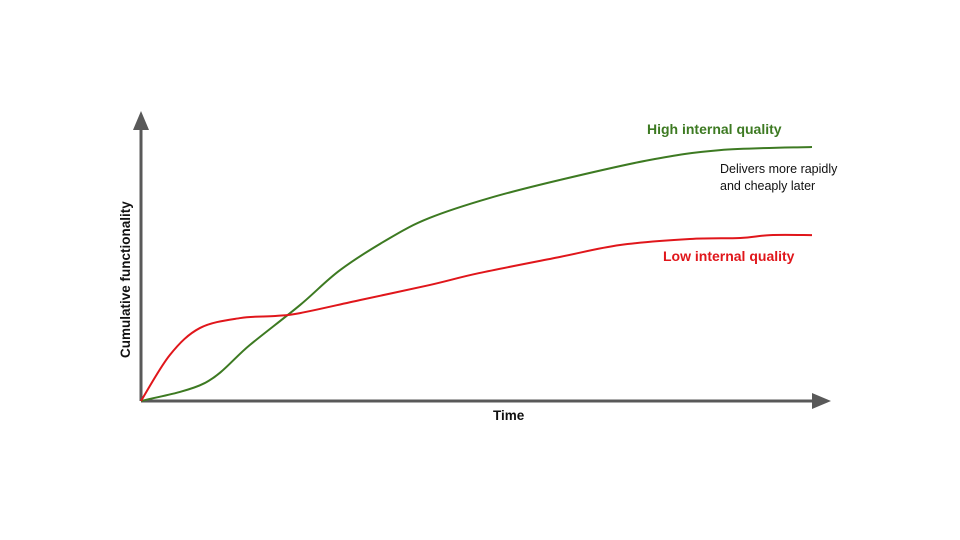  Describe the element at coordinates (141, 120) in the screenshot. I see `y-axis-arrow-icon` at that location.